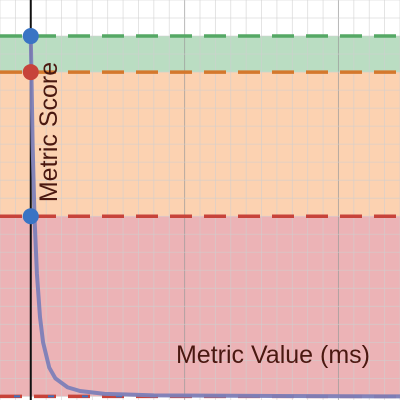 The width and height of the screenshot is (400, 400). Describe the element at coordinates (30, 126) in the screenshot. I see `threshold-points` at that location.